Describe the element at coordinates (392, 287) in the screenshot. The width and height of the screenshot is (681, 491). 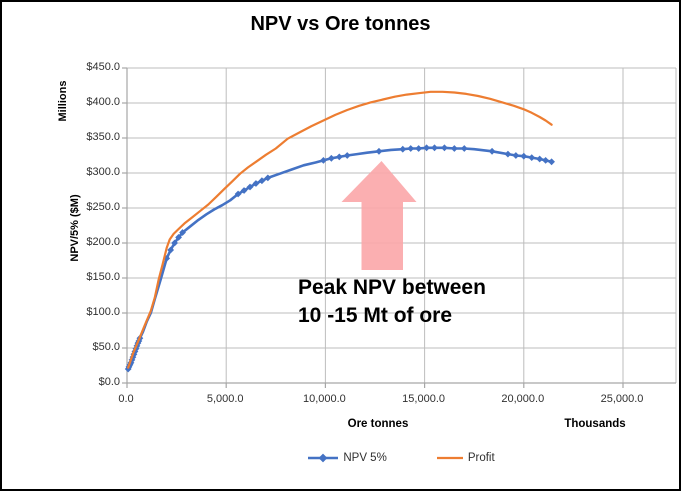
I see `peak-annotation-line1: Peak NPV between` at that location.